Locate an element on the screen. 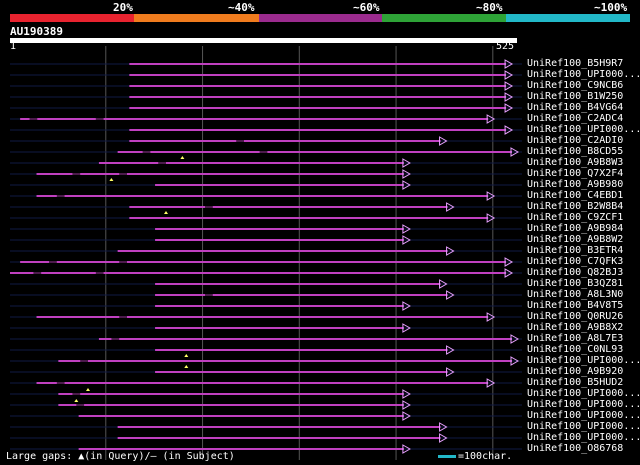 The width and height of the screenshot is (640, 465). hit-label: UniRef100_B3ETR4 is located at coordinates (575, 250).